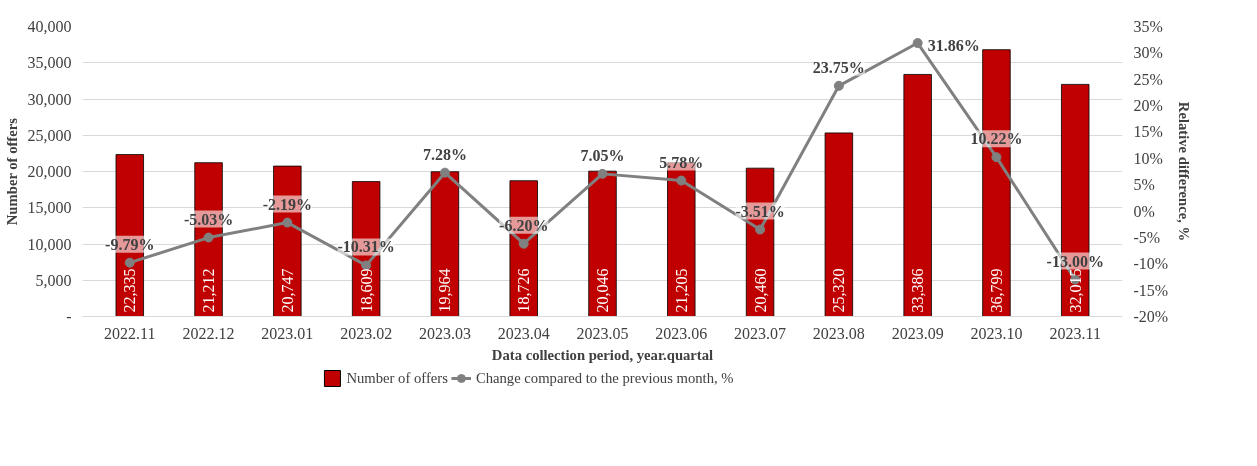  I want to click on data-label: -3.51%, so click(760, 211).